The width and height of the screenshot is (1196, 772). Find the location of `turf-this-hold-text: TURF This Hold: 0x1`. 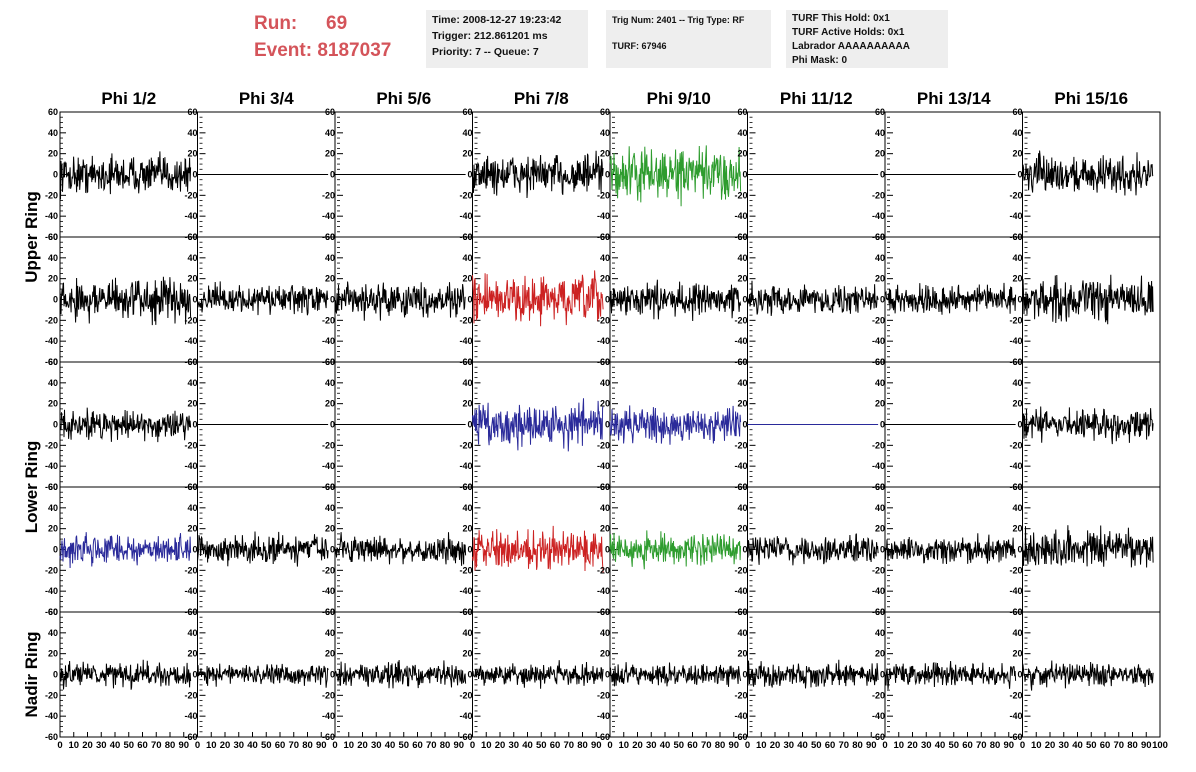

turf-this-hold-text: TURF This Hold: 0x1 is located at coordinates (841, 18).